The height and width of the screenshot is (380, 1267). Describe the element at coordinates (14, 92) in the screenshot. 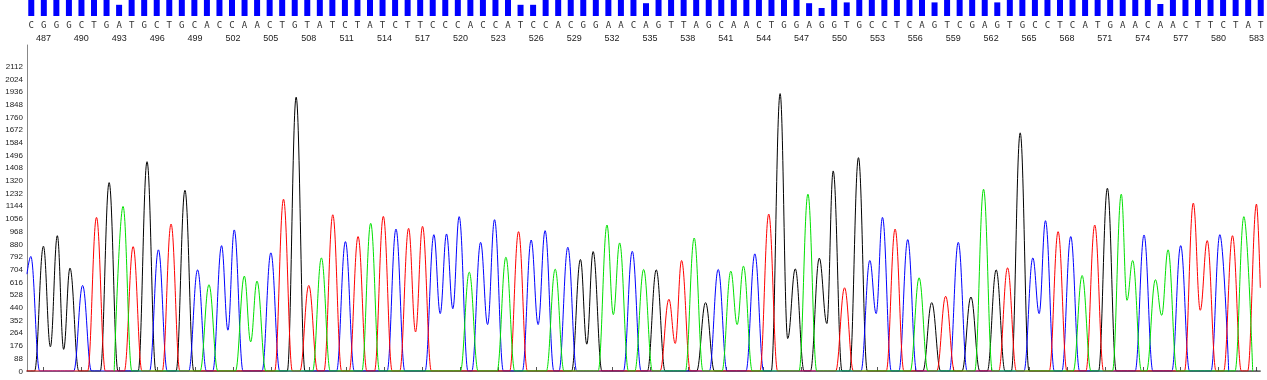

I see `y-tick-label: 1936` at that location.